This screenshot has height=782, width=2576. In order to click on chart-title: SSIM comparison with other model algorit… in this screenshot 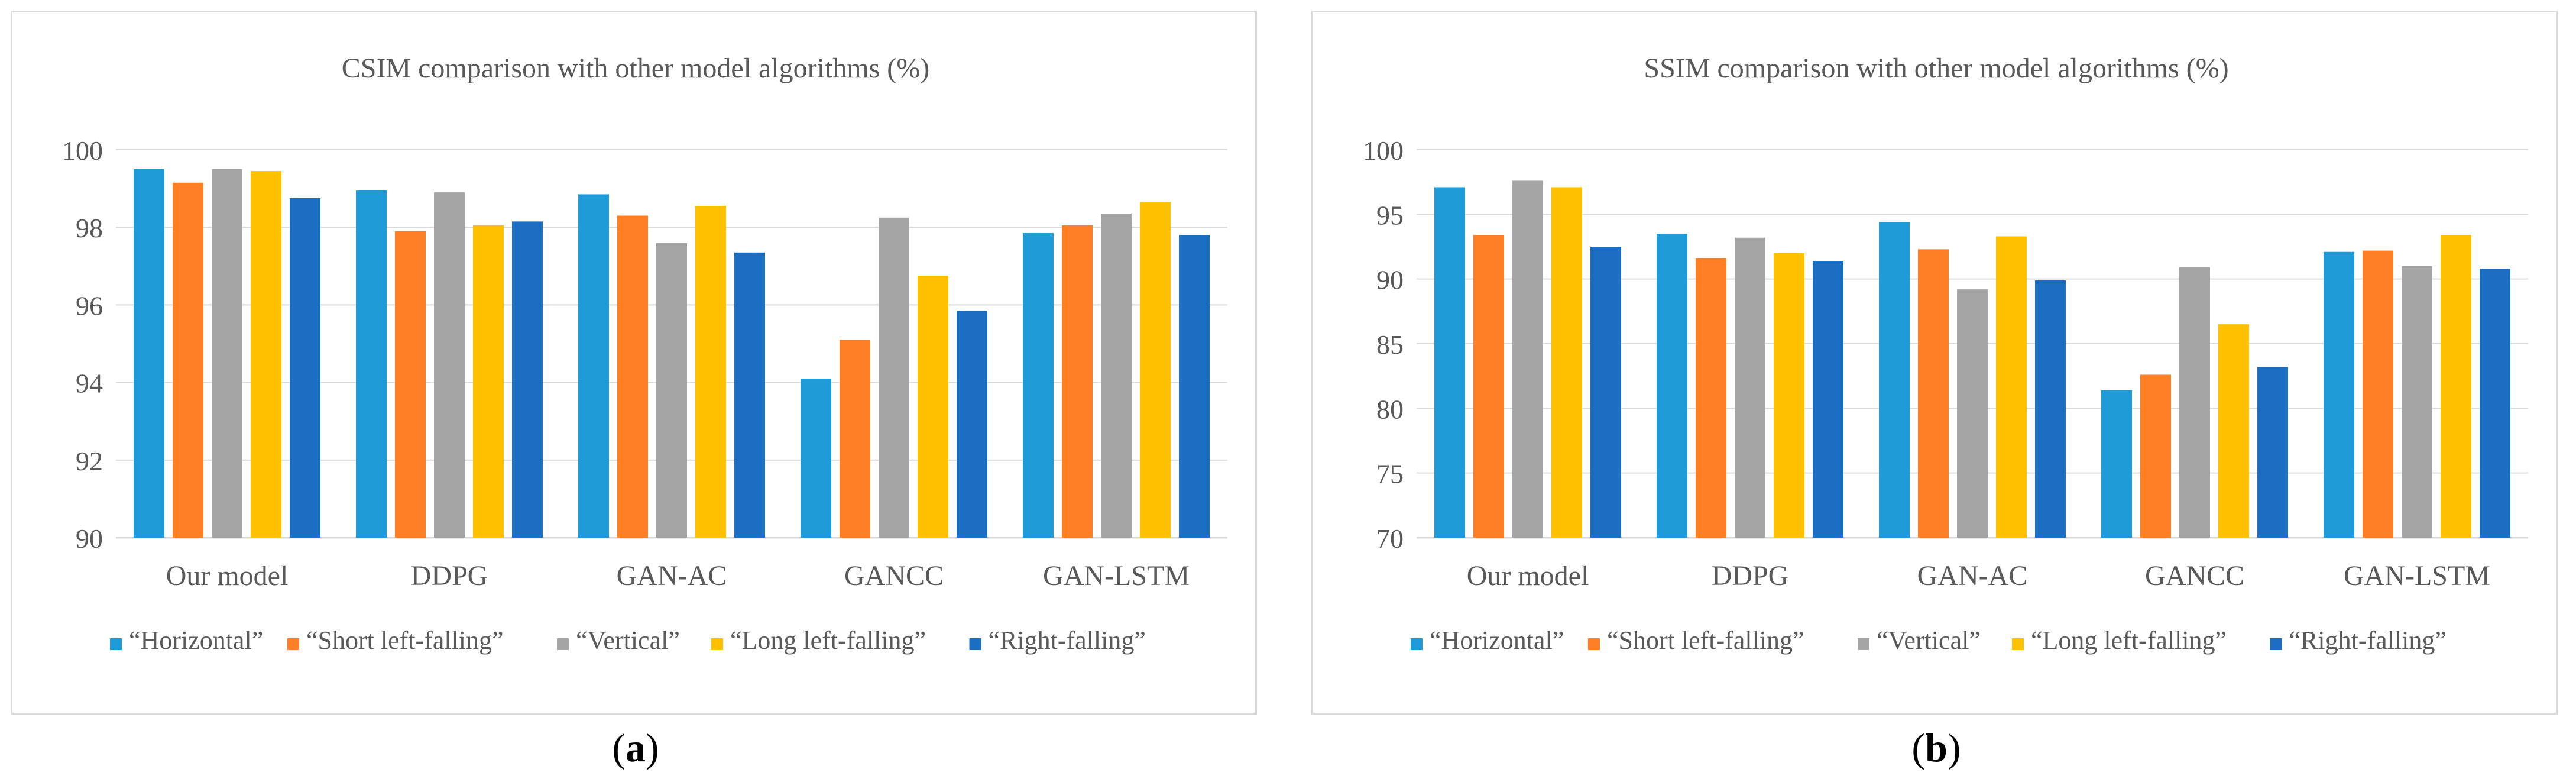, I will do `click(1936, 68)`.